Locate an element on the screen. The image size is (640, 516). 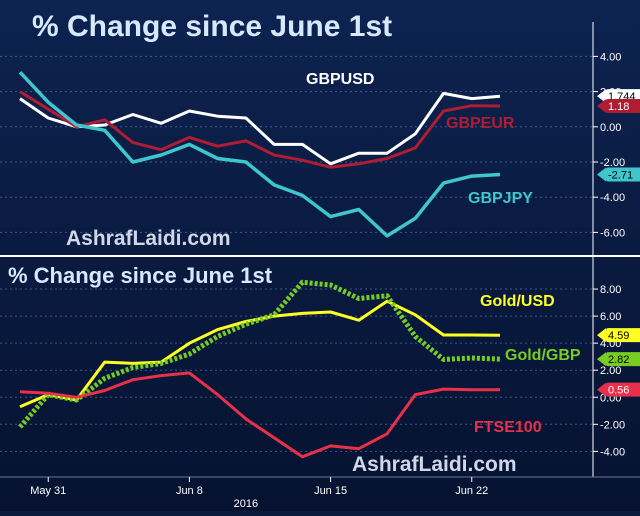
series-label: Gold/USD is located at coordinates (517, 301).